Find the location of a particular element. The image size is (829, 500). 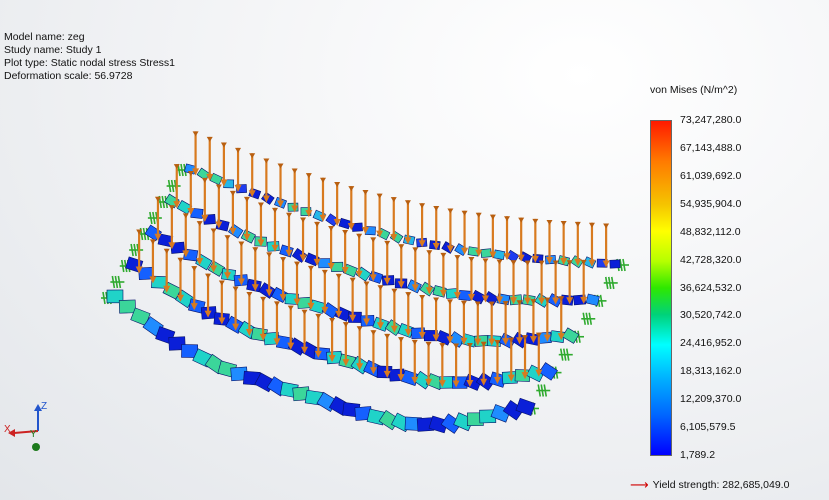

legend-tick-label: 73,247,280.0 is located at coordinates (711, 120).